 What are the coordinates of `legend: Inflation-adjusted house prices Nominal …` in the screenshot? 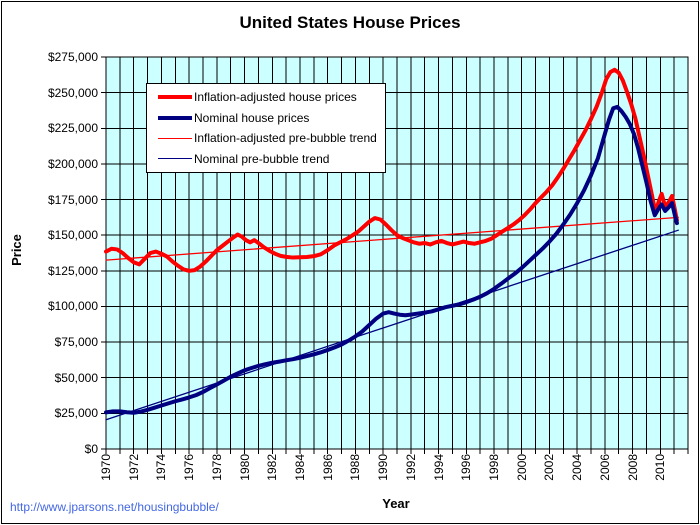 It's located at (266, 128).